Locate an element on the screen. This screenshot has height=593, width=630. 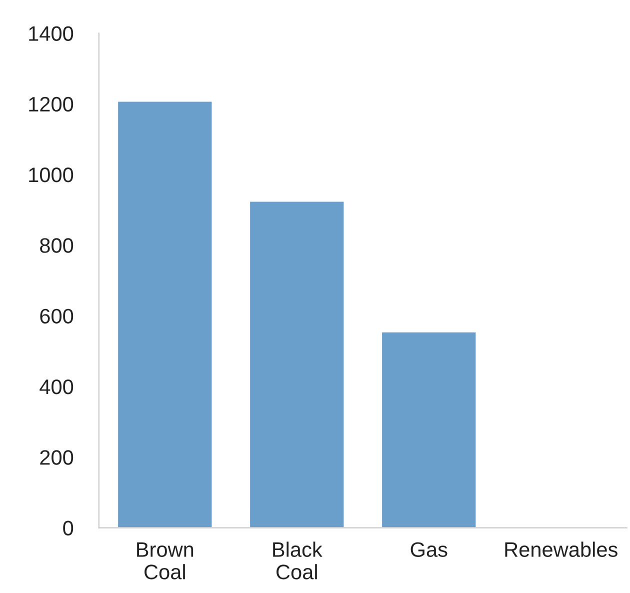
y-tick-label: 600 is located at coordinates (57, 316).